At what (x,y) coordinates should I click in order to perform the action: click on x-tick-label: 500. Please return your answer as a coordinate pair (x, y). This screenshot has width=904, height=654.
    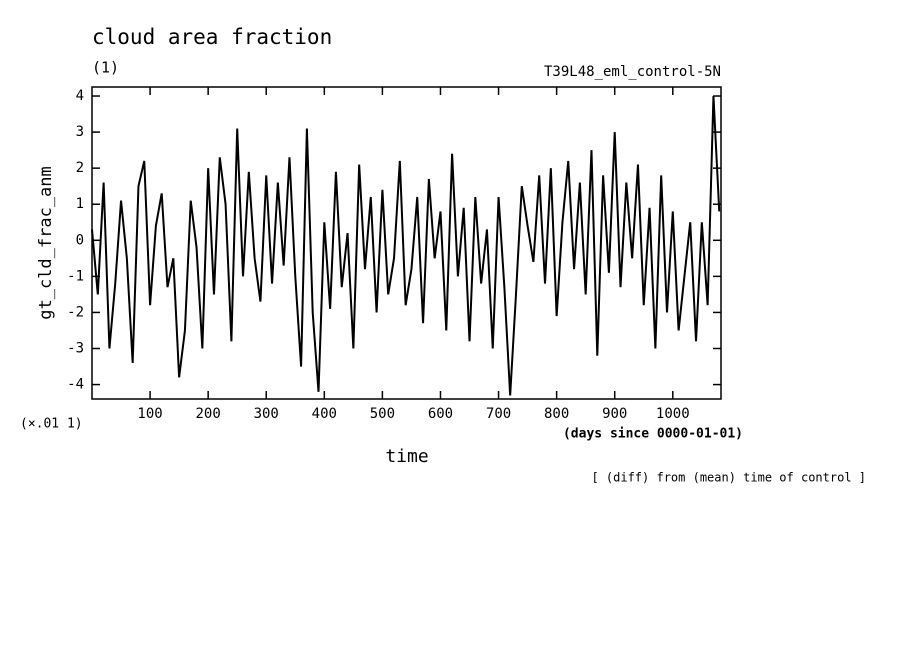
    Looking at the image, I should click on (382, 414).